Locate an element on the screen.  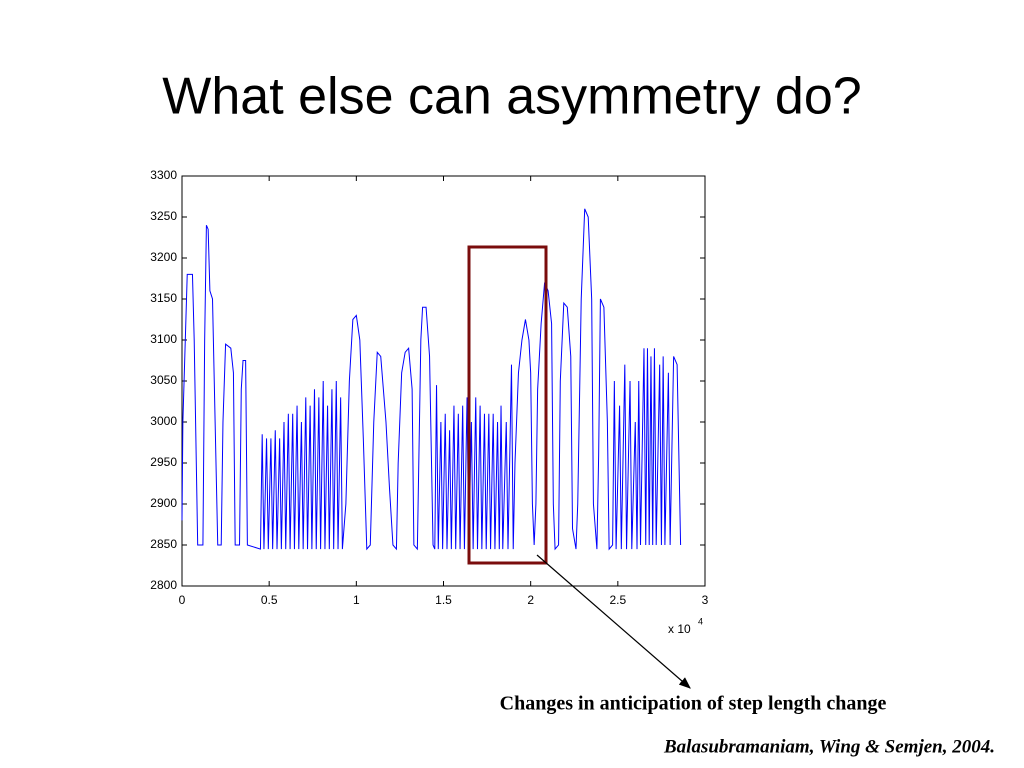
arrow is located at coordinates (613, 621).